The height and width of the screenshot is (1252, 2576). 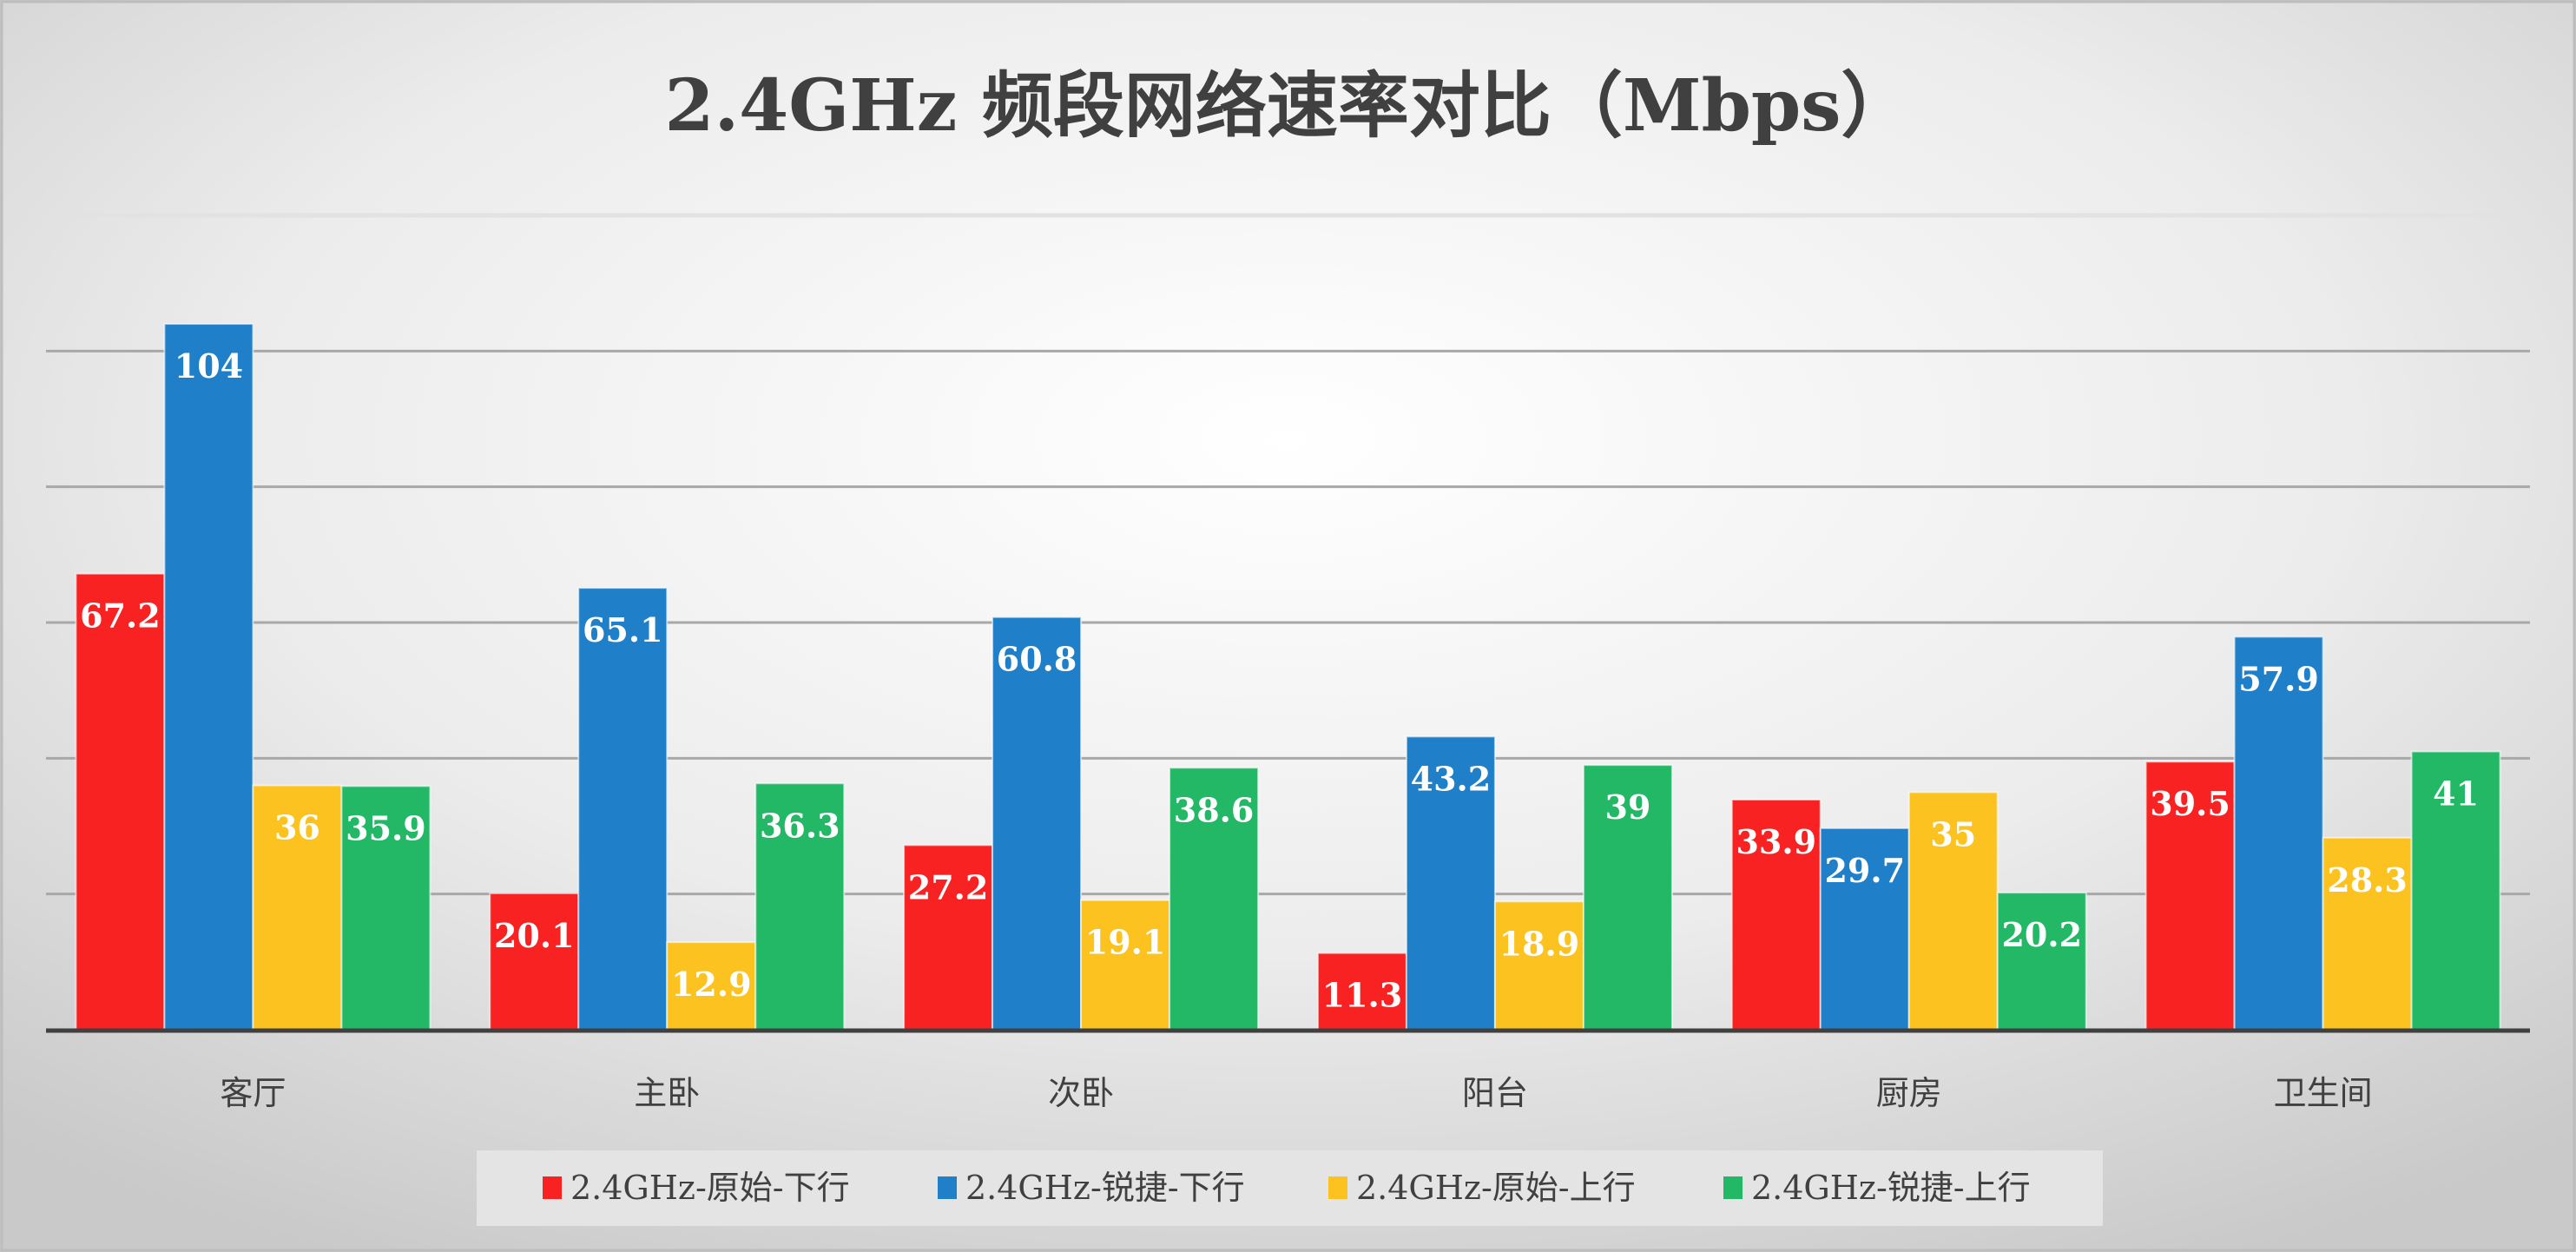 I want to click on category-label: 主卧, so click(x=667, y=1093).